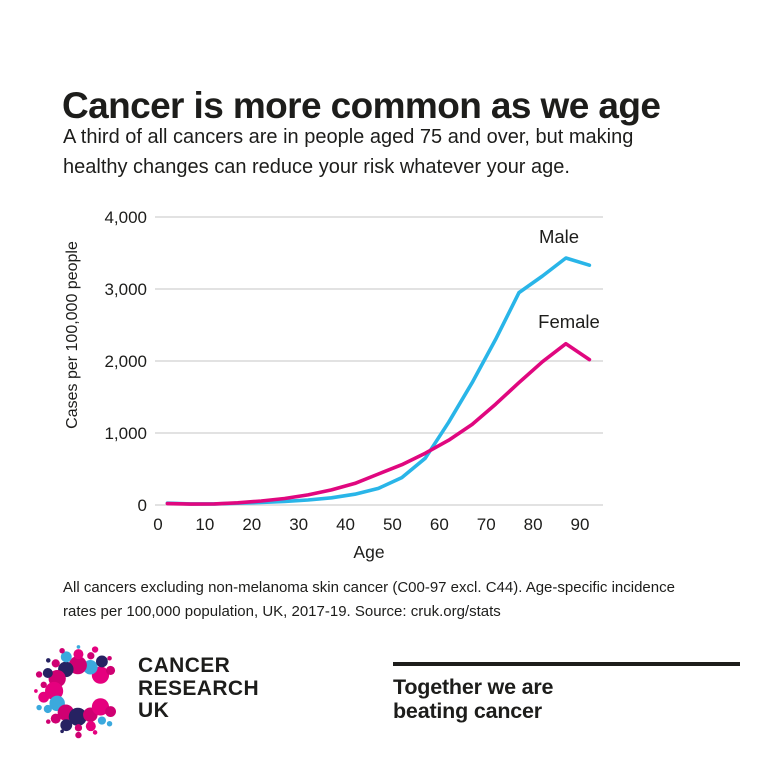  I want to click on series-label-female: Female, so click(569, 321).